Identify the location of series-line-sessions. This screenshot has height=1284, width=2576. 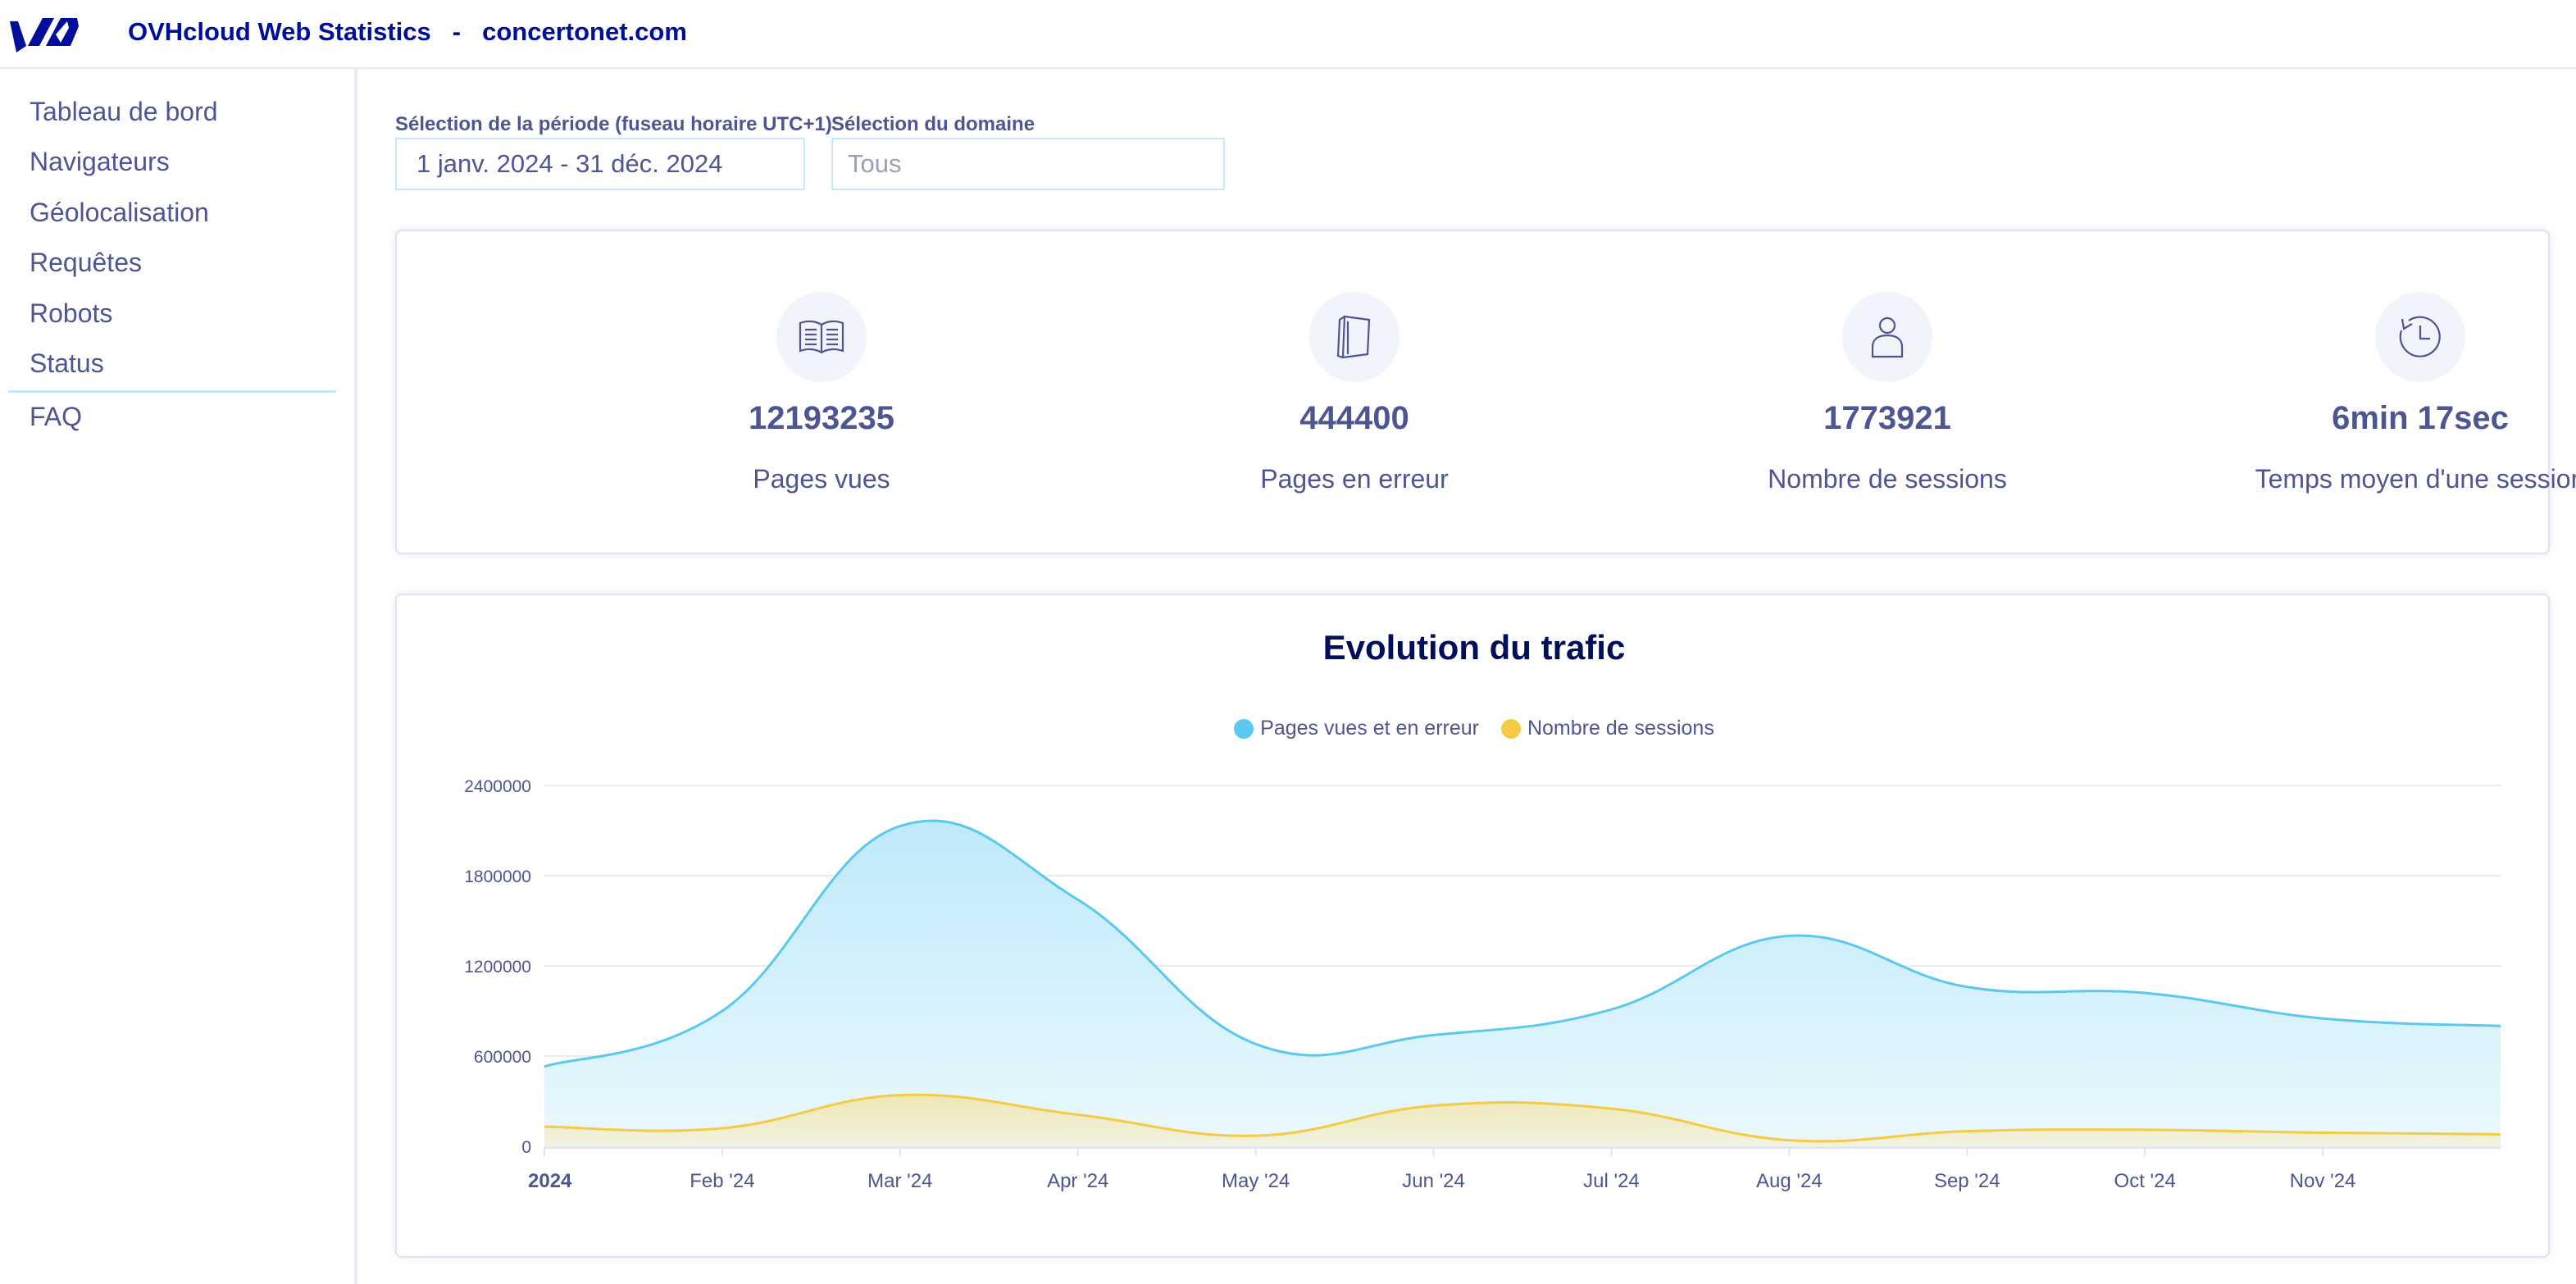
(1523, 1118).